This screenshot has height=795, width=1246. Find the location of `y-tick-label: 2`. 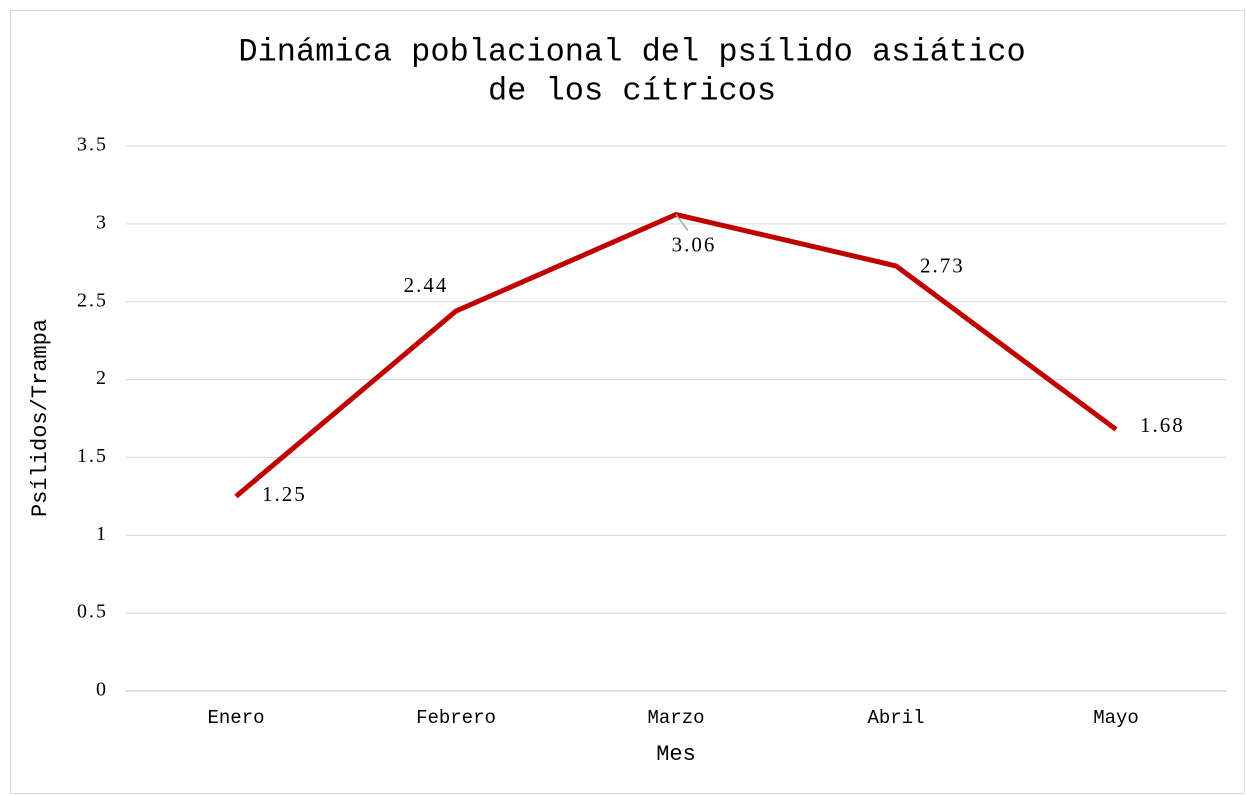

y-tick-label: 2 is located at coordinates (102, 378).